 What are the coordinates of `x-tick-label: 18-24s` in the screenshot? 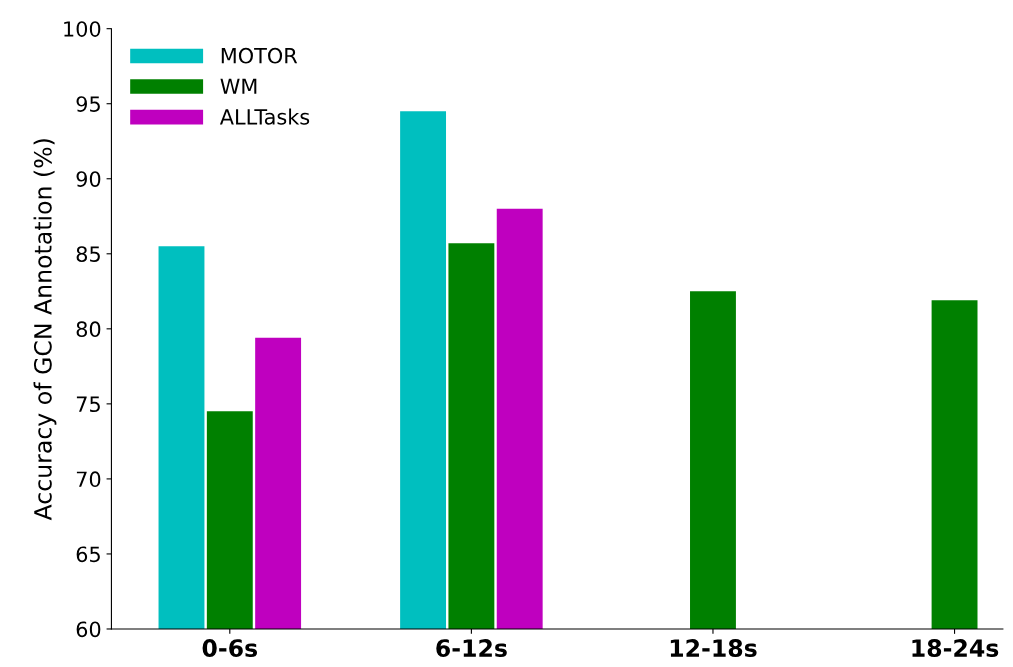 It's located at (955, 648).